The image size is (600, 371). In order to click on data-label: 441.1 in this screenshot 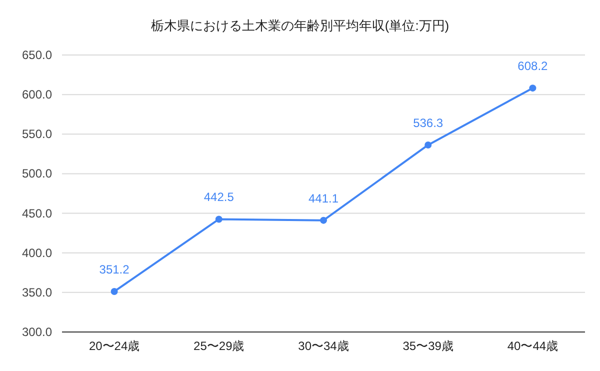, I will do `click(323, 198)`.